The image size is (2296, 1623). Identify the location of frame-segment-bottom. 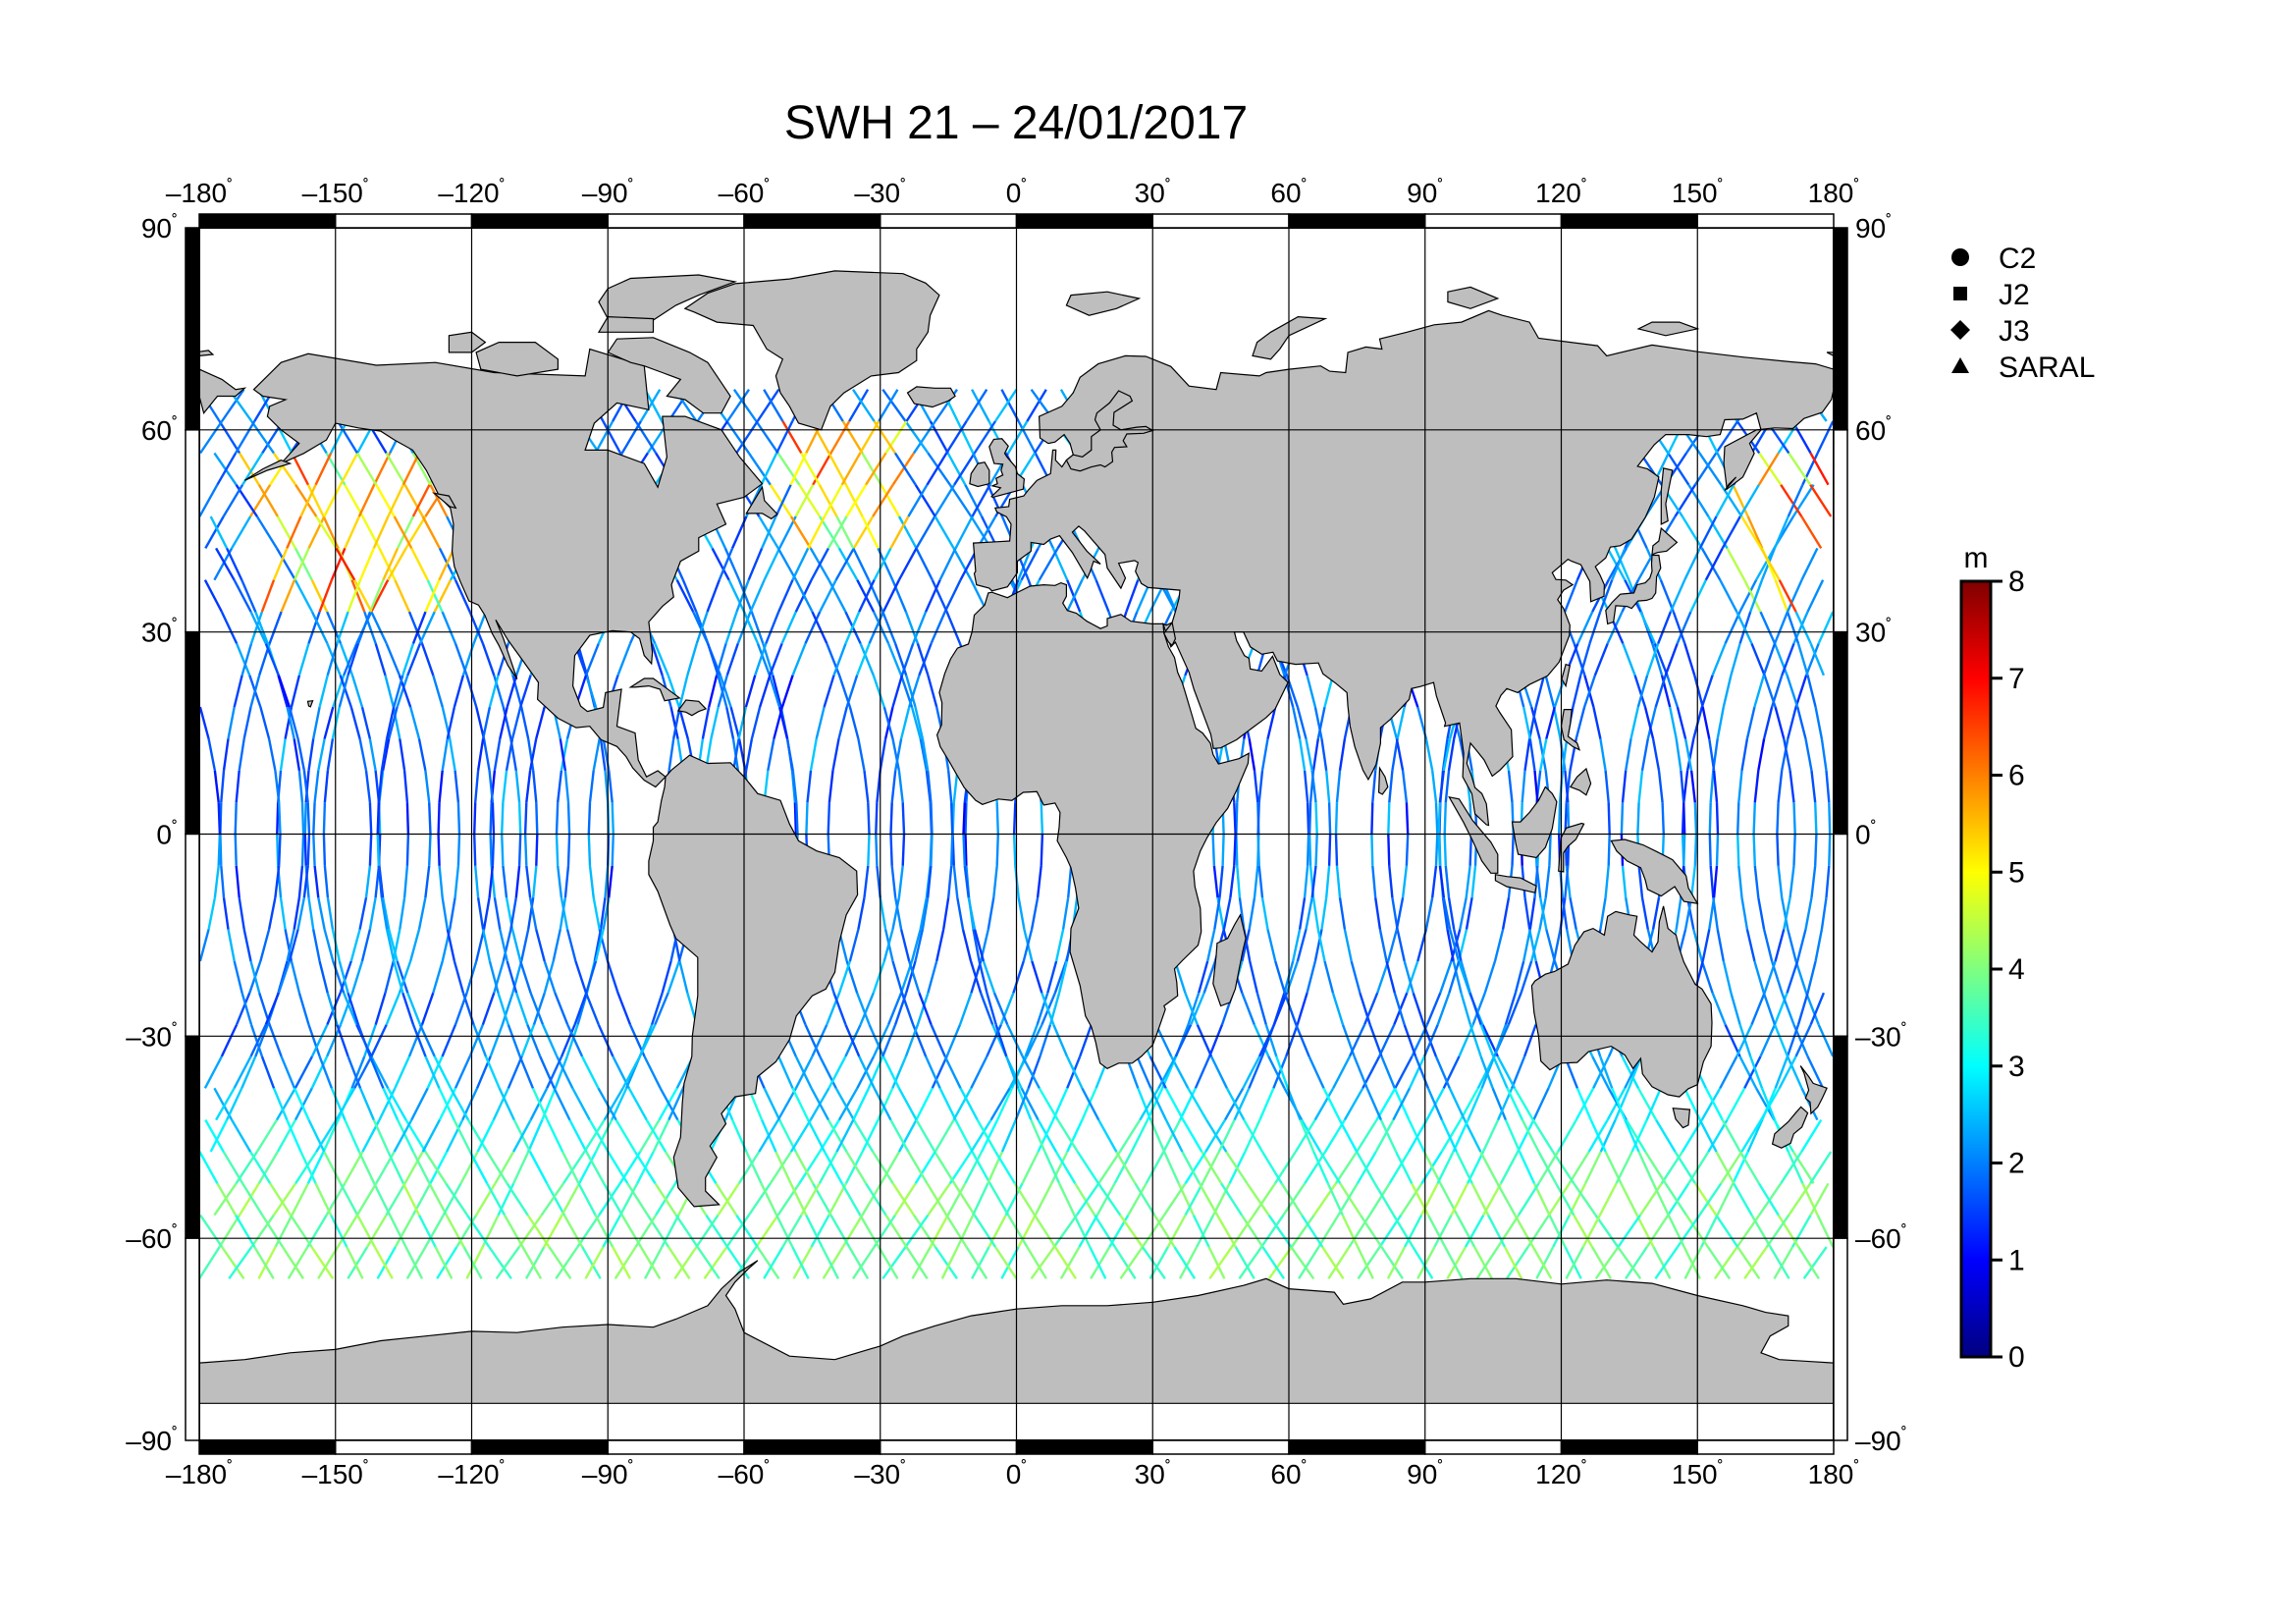
(267, 1447).